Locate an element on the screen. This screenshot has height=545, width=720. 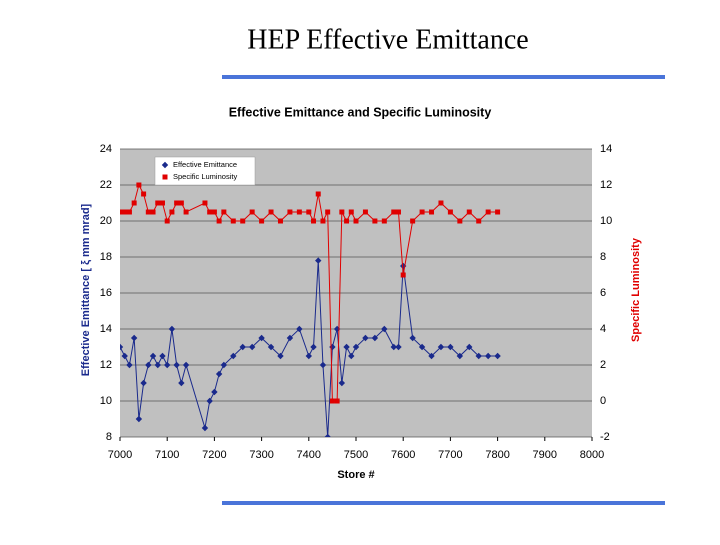
x-tick-label: 7900 is located at coordinates (545, 455).